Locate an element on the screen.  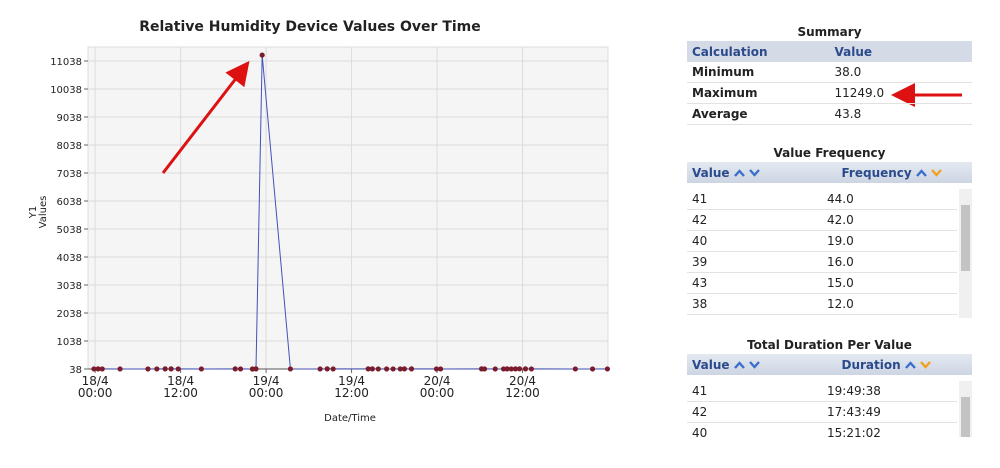
header-text: Frequency is located at coordinates (876, 172).